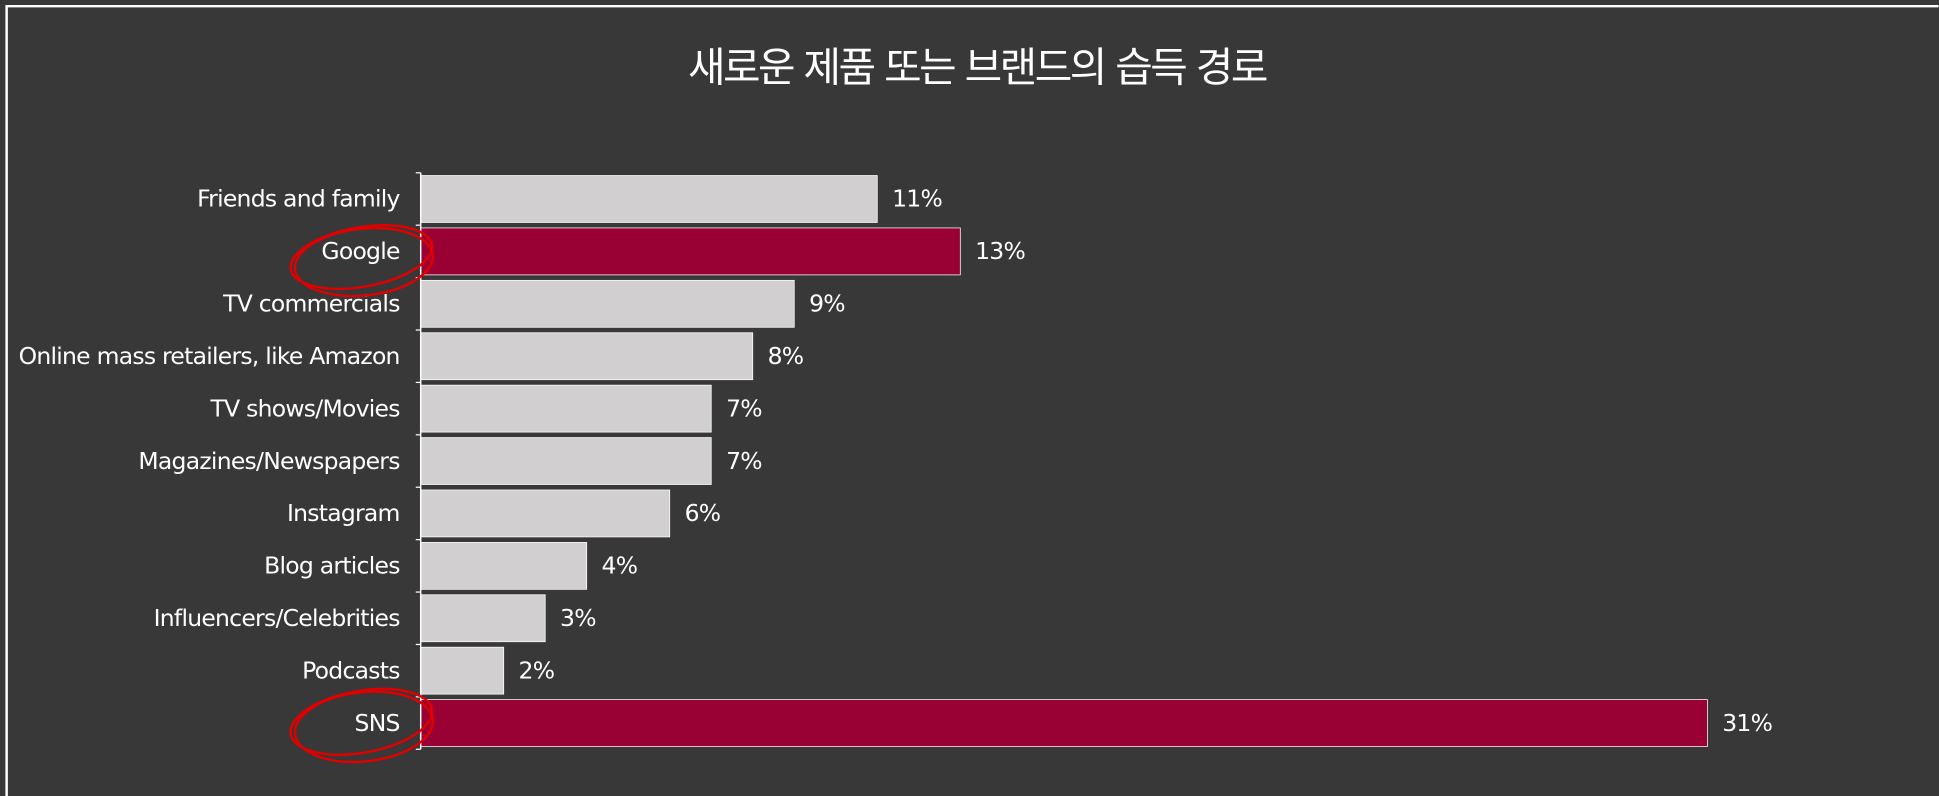 The height and width of the screenshot is (796, 1939). What do you see at coordinates (786, 356) in the screenshot?
I see `value-label: 8%` at bounding box center [786, 356].